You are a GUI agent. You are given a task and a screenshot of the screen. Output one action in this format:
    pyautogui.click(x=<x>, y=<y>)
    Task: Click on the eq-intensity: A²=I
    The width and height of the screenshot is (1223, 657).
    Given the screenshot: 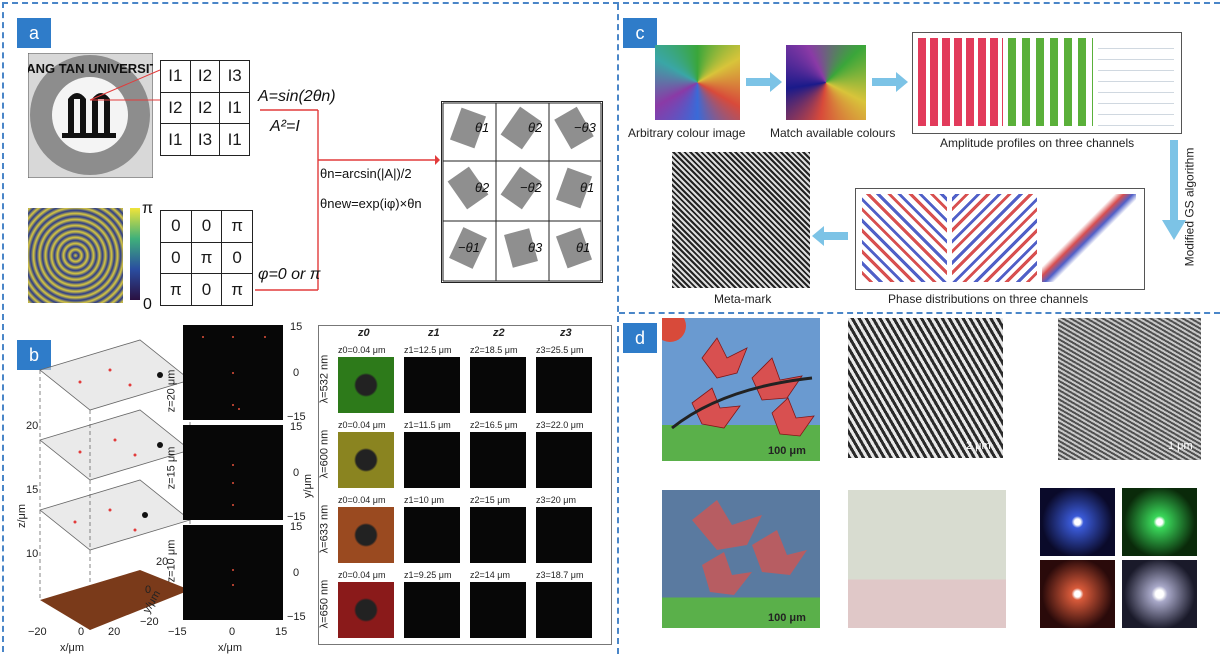 What is the action you would take?
    pyautogui.click(x=285, y=126)
    